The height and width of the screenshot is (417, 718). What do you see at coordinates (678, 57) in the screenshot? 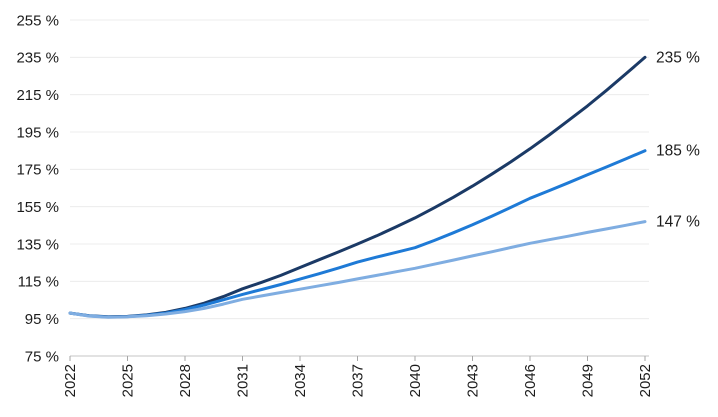
I see `series-end-label: 235 %` at bounding box center [678, 57].